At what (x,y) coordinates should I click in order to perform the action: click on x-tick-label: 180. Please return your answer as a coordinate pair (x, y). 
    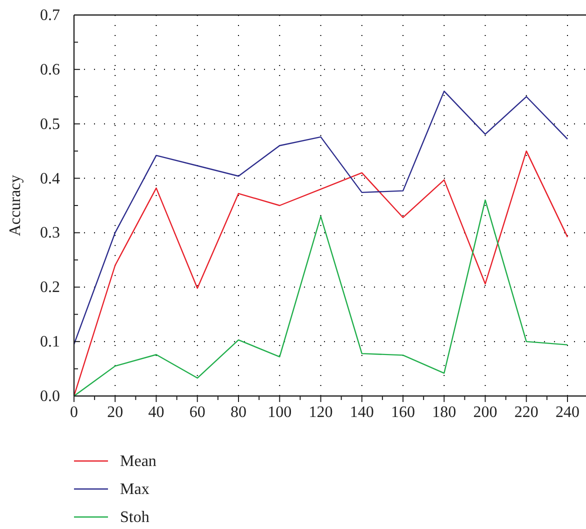
    Looking at the image, I should click on (444, 412).